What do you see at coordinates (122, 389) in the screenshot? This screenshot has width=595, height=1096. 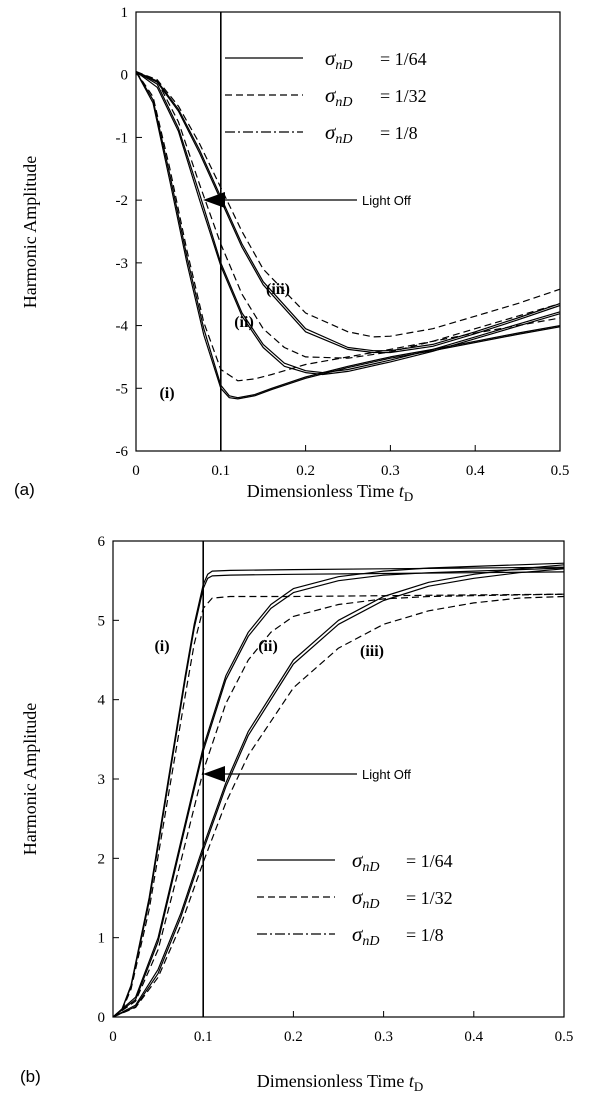 I see `y-tick-label: -5` at bounding box center [122, 389].